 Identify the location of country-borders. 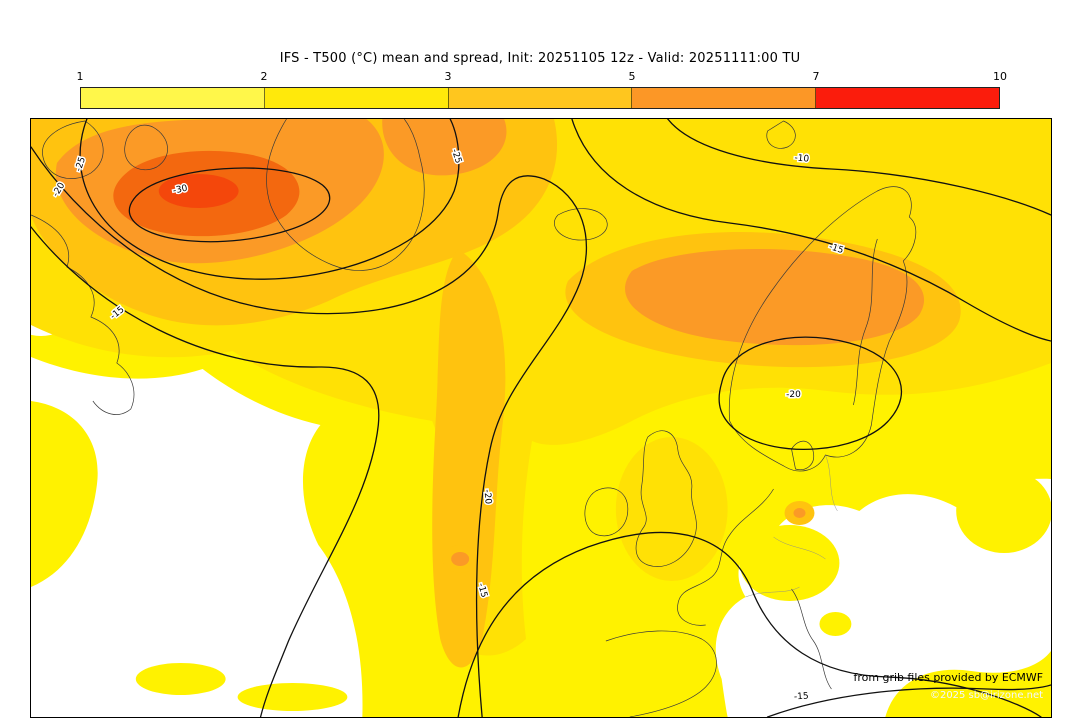
(791, 526).